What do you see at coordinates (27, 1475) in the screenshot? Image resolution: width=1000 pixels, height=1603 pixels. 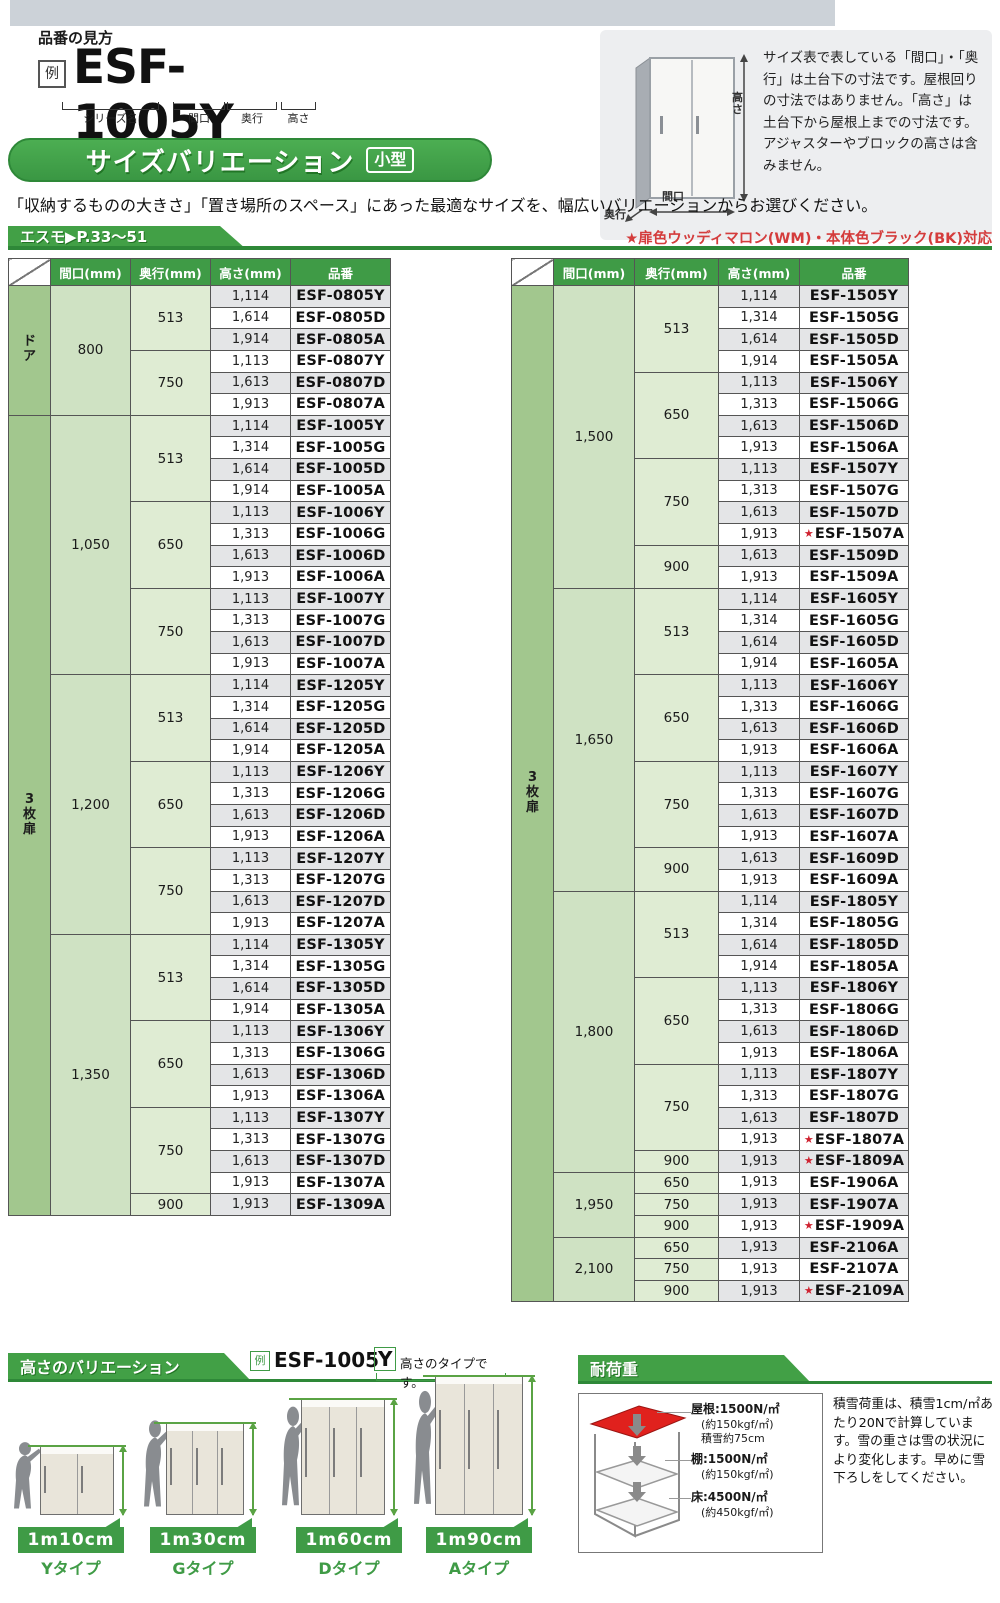 I see `person-silhouette` at bounding box center [27, 1475].